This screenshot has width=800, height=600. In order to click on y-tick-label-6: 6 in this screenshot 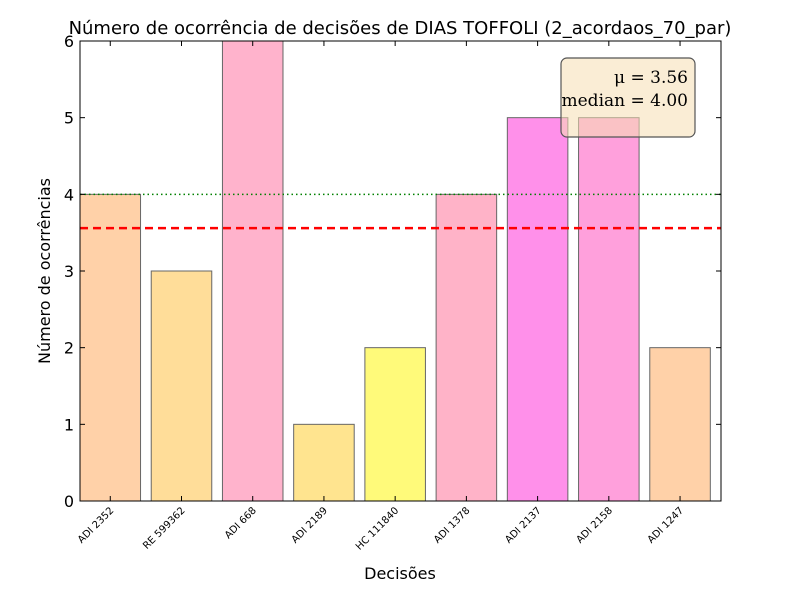, I will do `click(69, 41)`.